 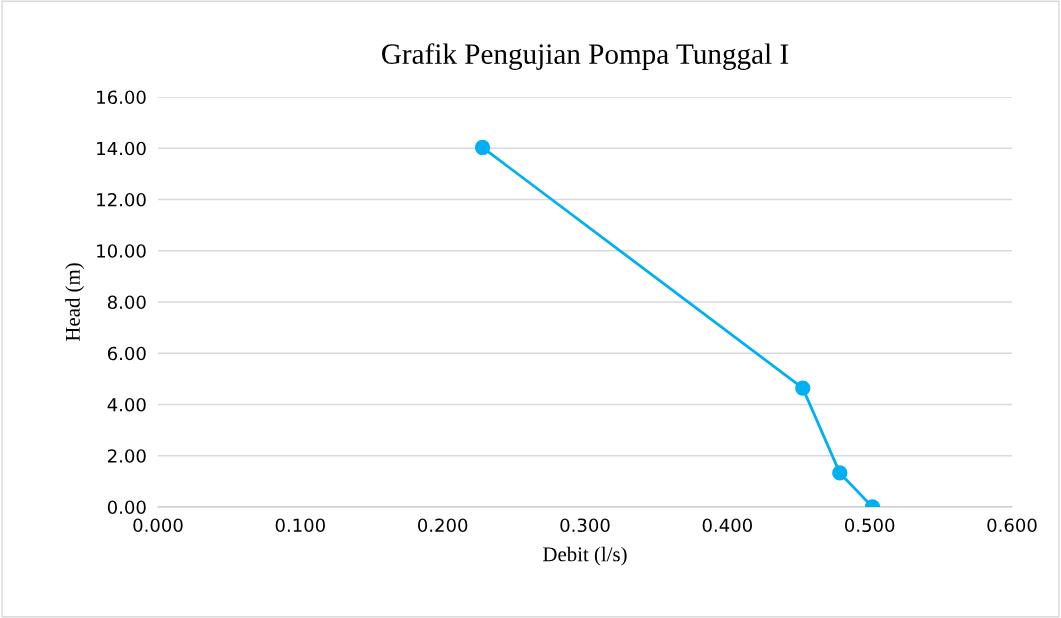 What do you see at coordinates (121, 199) in the screenshot?
I see `y-tick-label: 12.00` at bounding box center [121, 199].